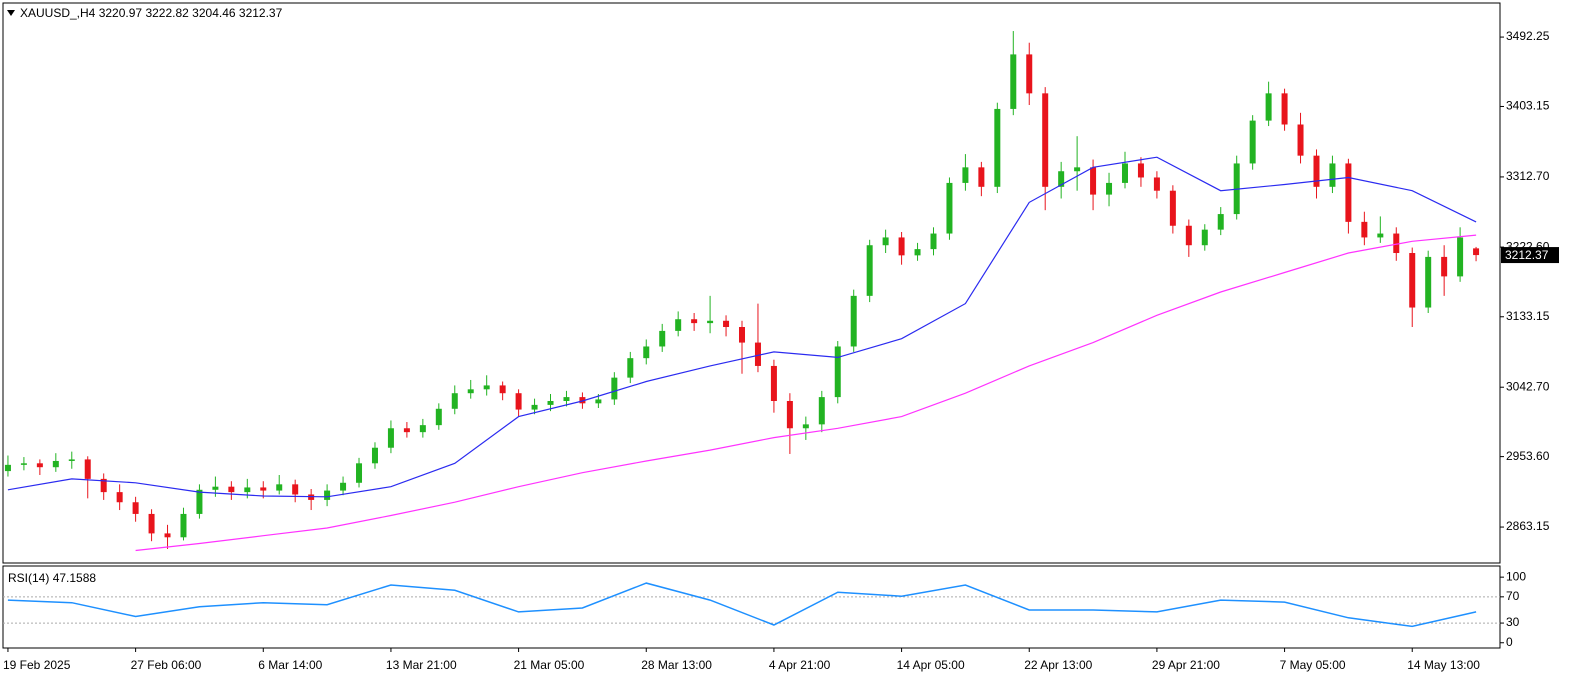 The height and width of the screenshot is (691, 1582). I want to click on open: 3220.97, so click(121, 13).